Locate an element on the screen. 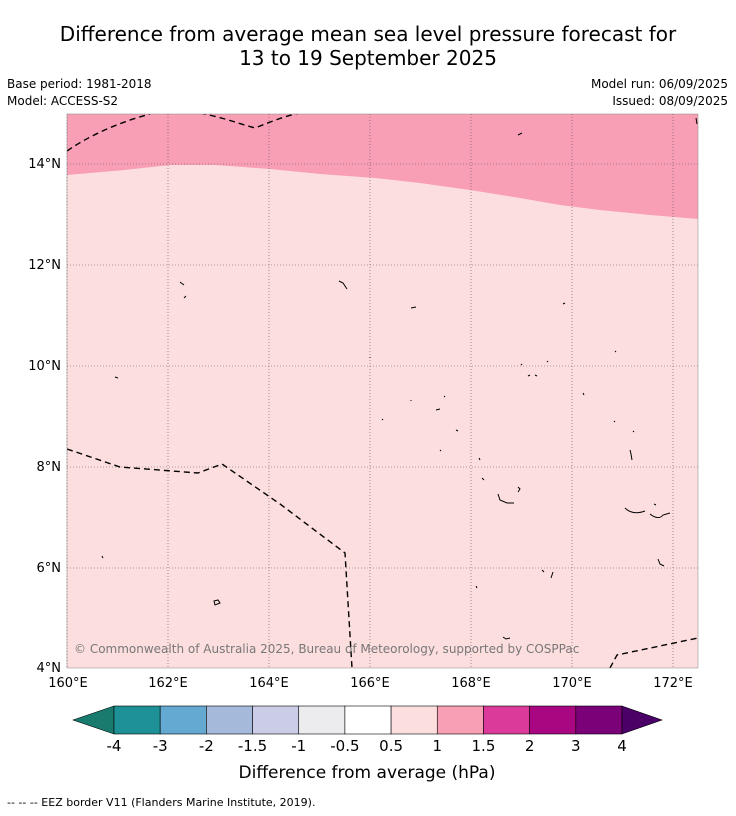  colorbar-tick-label: -2 is located at coordinates (206, 746).